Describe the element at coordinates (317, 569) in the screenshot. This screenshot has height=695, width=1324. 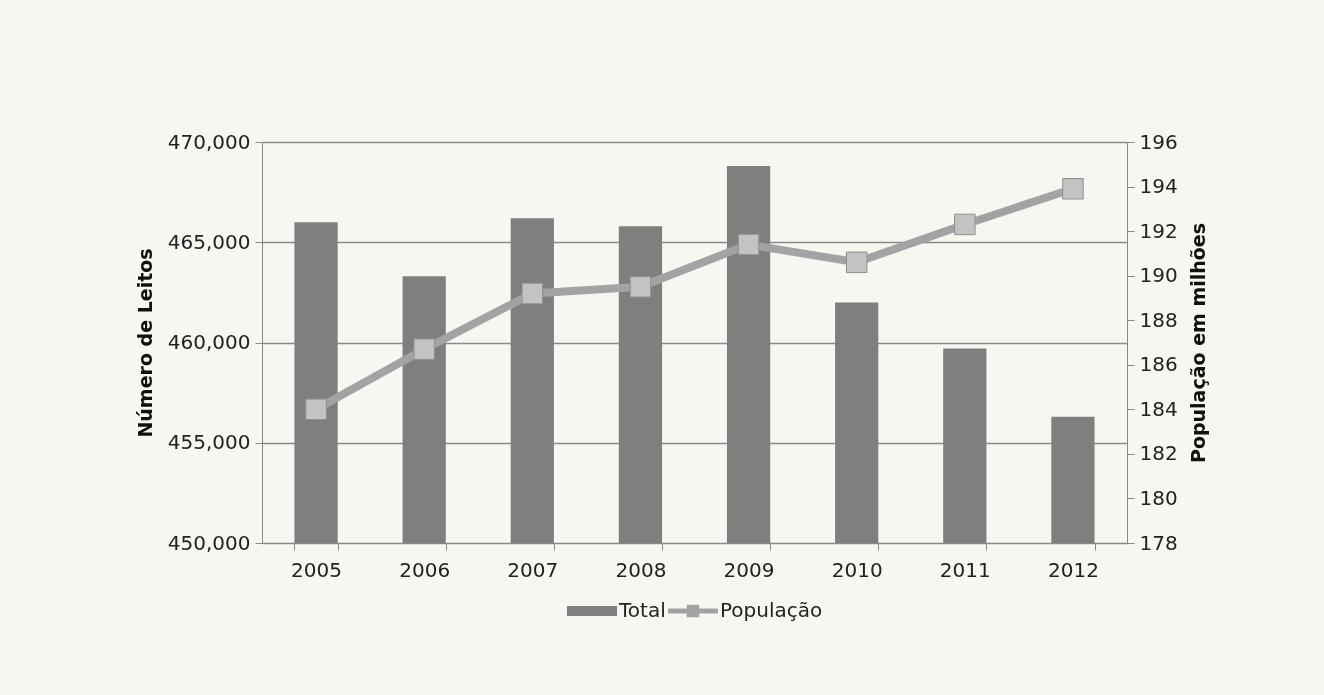
I see `x-tick-label: 2005` at that location.